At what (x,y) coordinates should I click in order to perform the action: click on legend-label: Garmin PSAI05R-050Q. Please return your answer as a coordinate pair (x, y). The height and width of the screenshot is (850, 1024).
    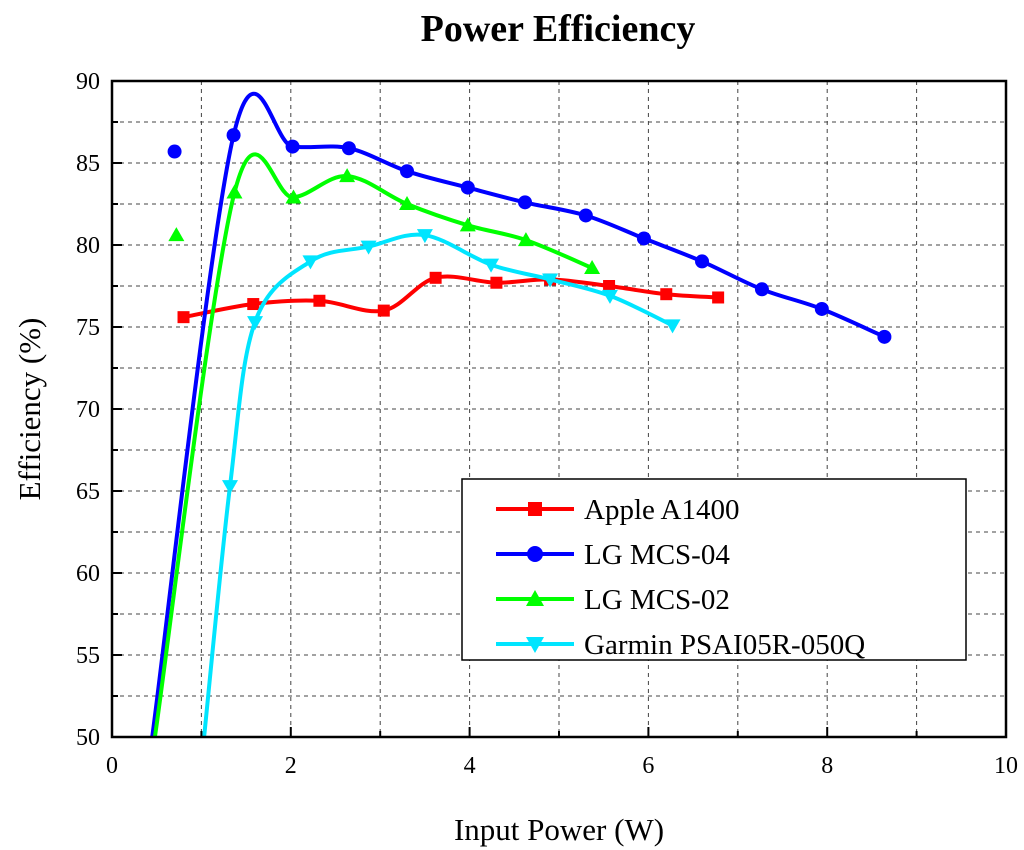
    Looking at the image, I should click on (724, 645).